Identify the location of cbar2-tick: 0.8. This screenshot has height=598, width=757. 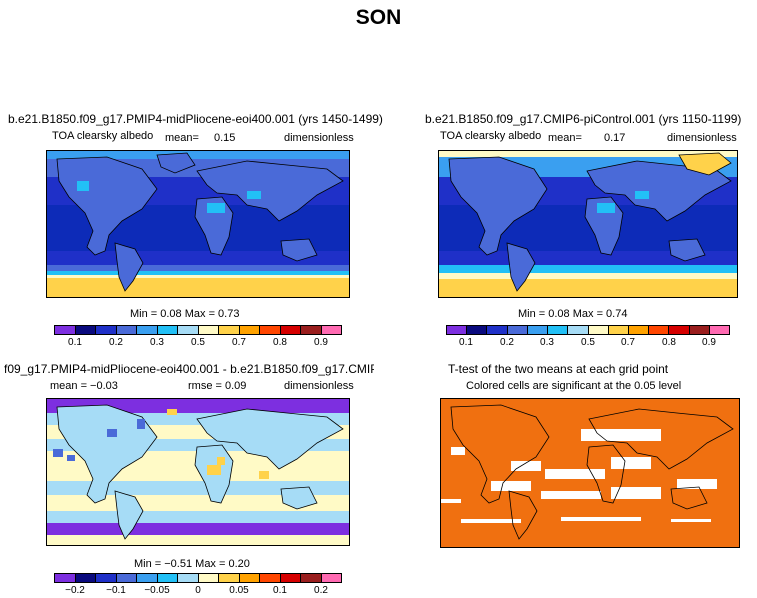
(669, 342).